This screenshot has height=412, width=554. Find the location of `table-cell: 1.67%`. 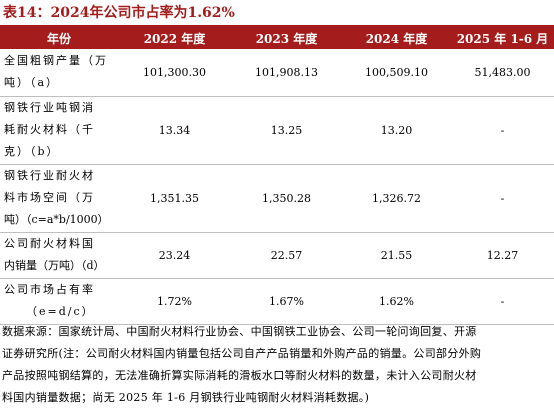

table-cell: 1.67% is located at coordinates (286, 301).